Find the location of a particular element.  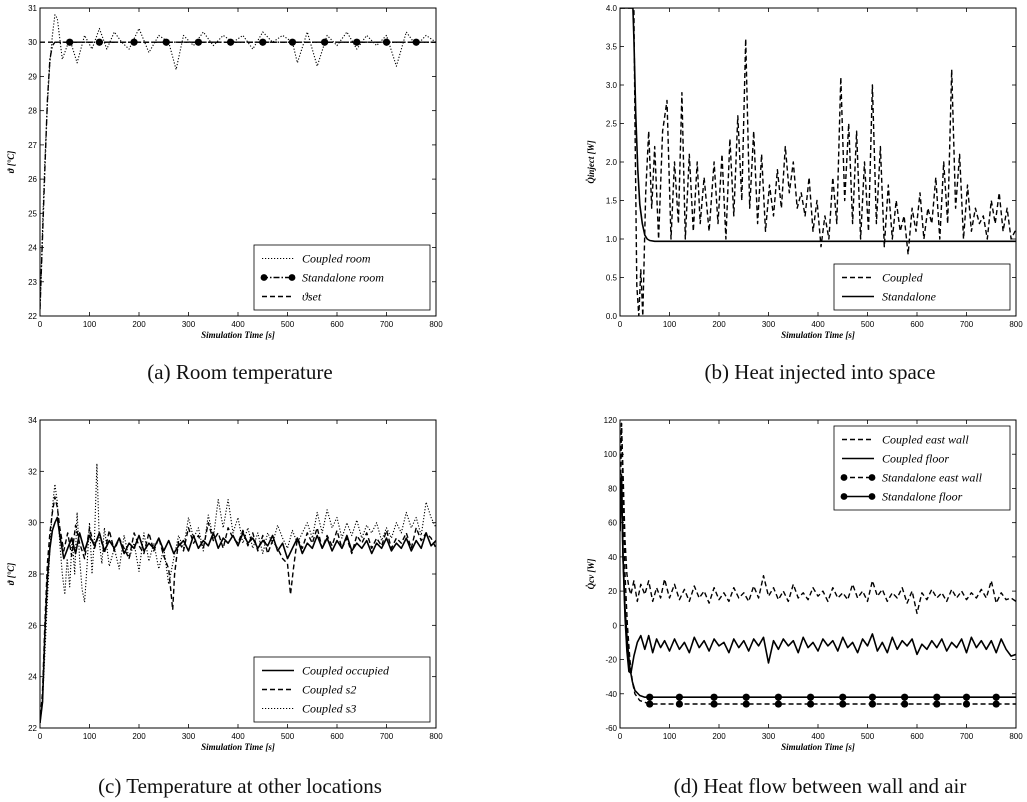

legend: Coupled Standalone is located at coordinates (922, 287).